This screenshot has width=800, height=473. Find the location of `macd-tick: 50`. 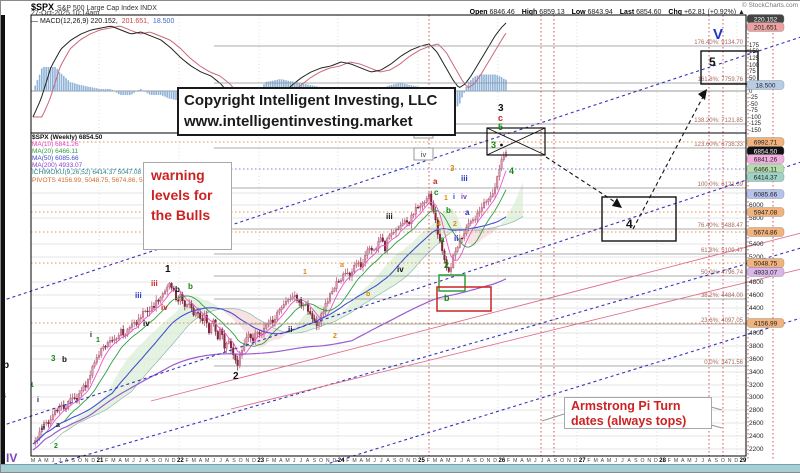

macd-tick: 50 is located at coordinates (752, 79).